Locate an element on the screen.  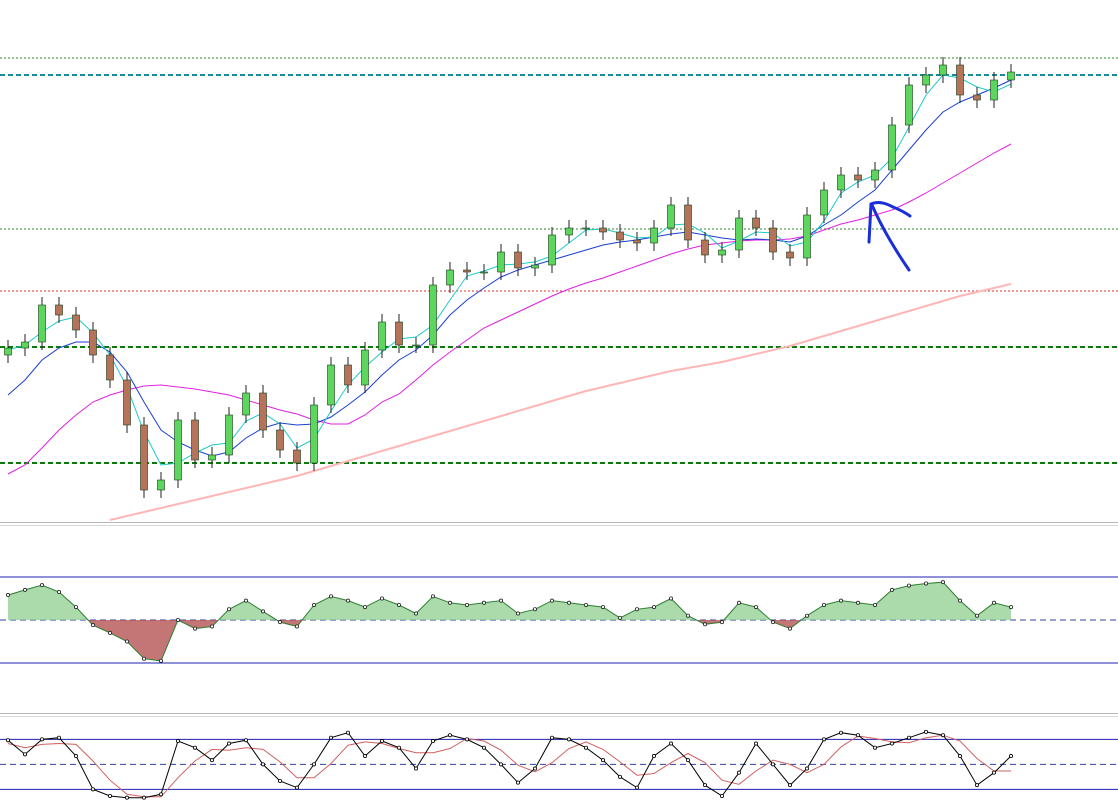
positive-area is located at coordinates (509, 601).